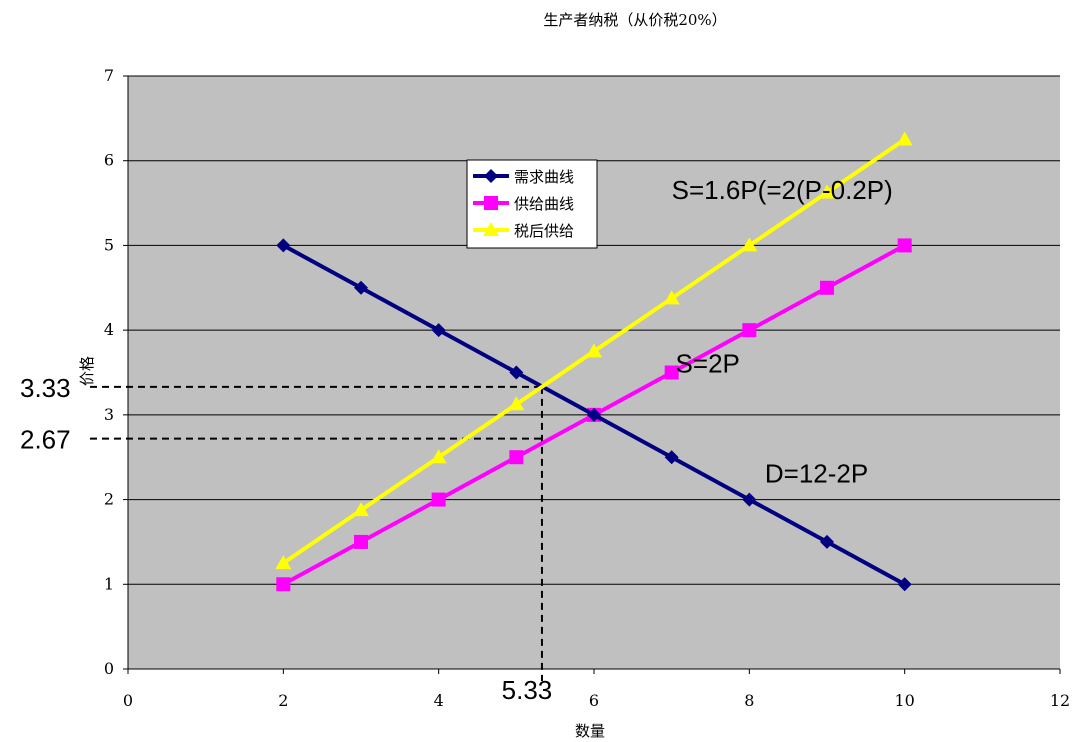  I want to click on x-tick-label: 8, so click(749, 700).